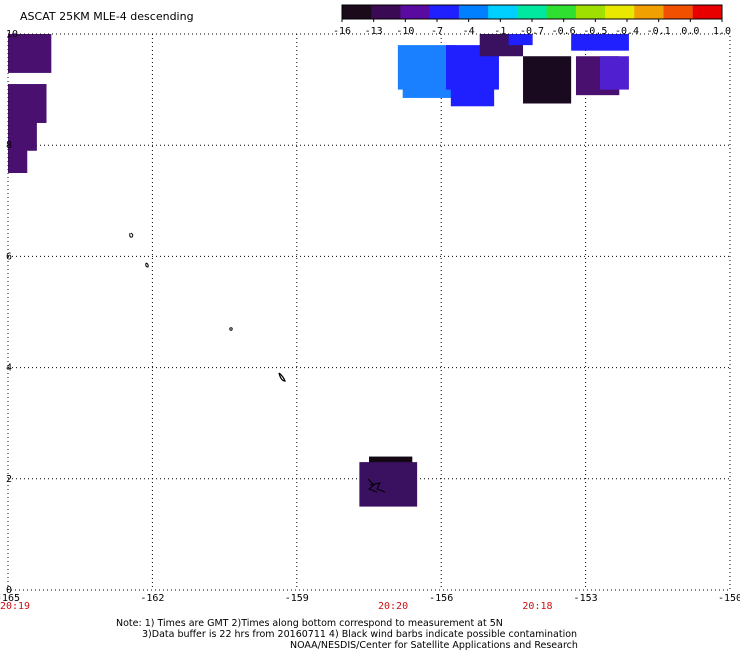 The image size is (740, 650). I want to click on time-label: 20:18, so click(537, 606).